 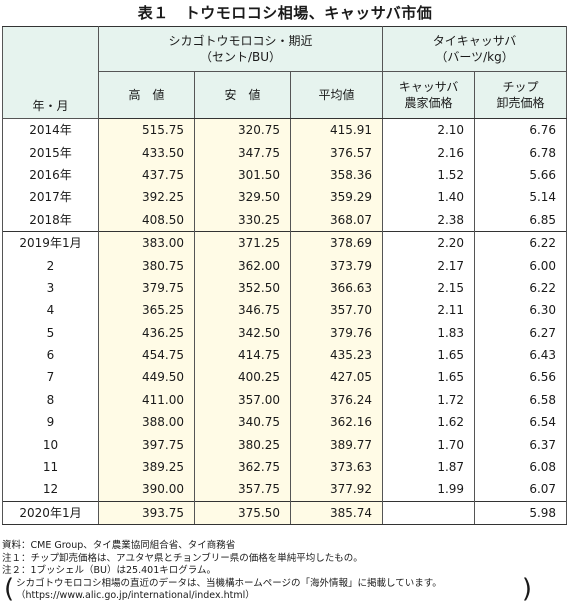 I want to click on cell-low: 357.75, so click(x=242, y=490).